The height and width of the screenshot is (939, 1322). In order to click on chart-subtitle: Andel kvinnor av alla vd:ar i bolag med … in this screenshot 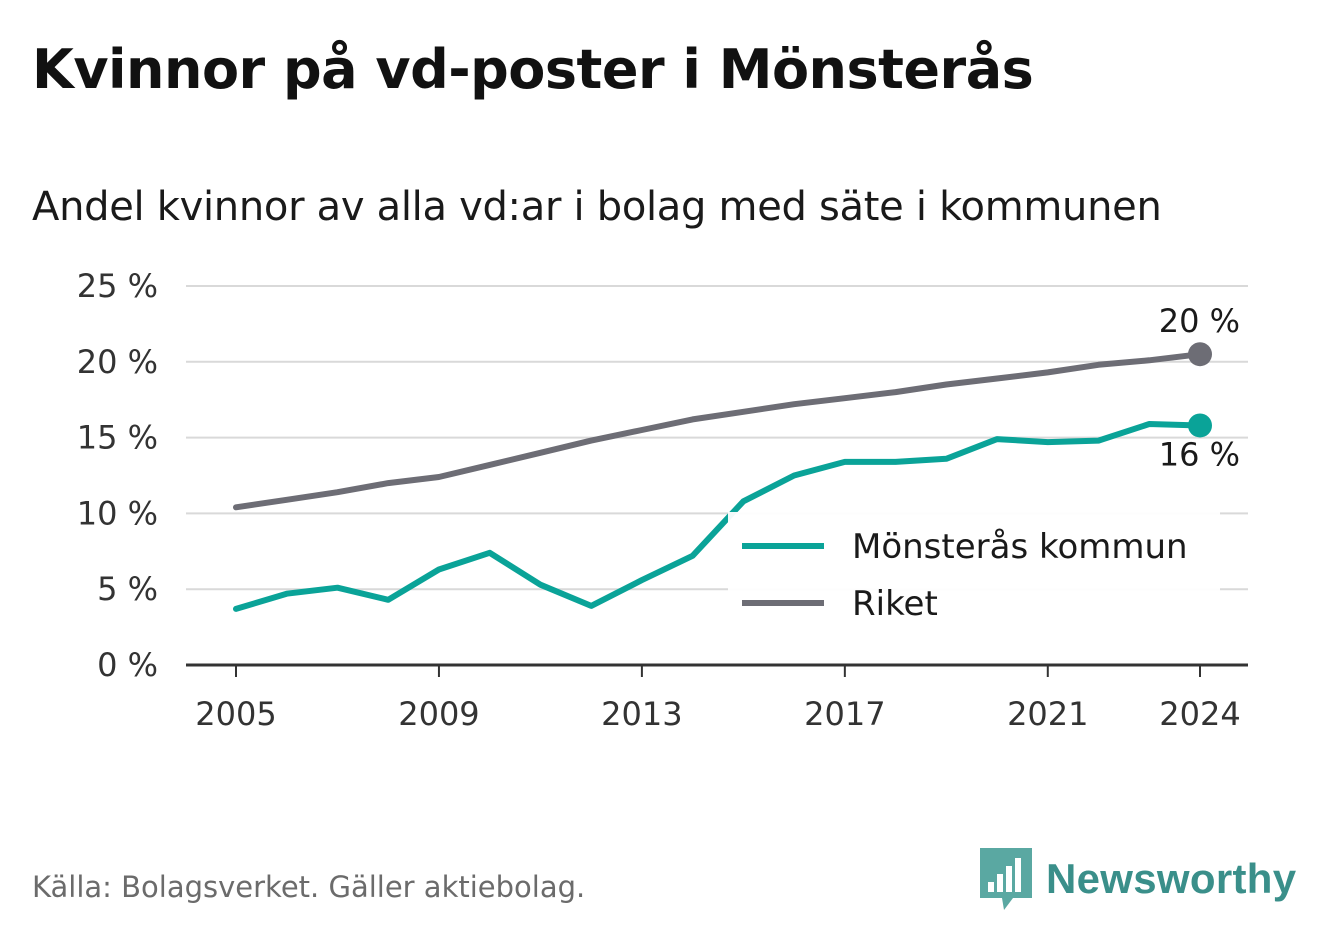, I will do `click(597, 207)`.